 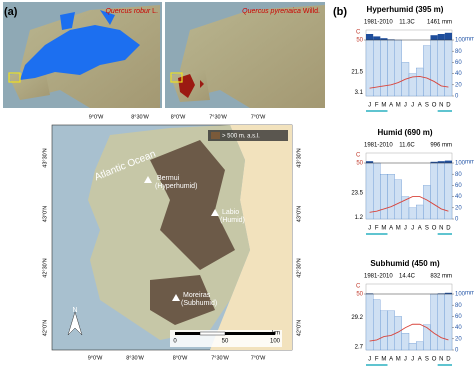 I want to click on diagram-title: Subhumid (450 m), so click(x=405, y=263).